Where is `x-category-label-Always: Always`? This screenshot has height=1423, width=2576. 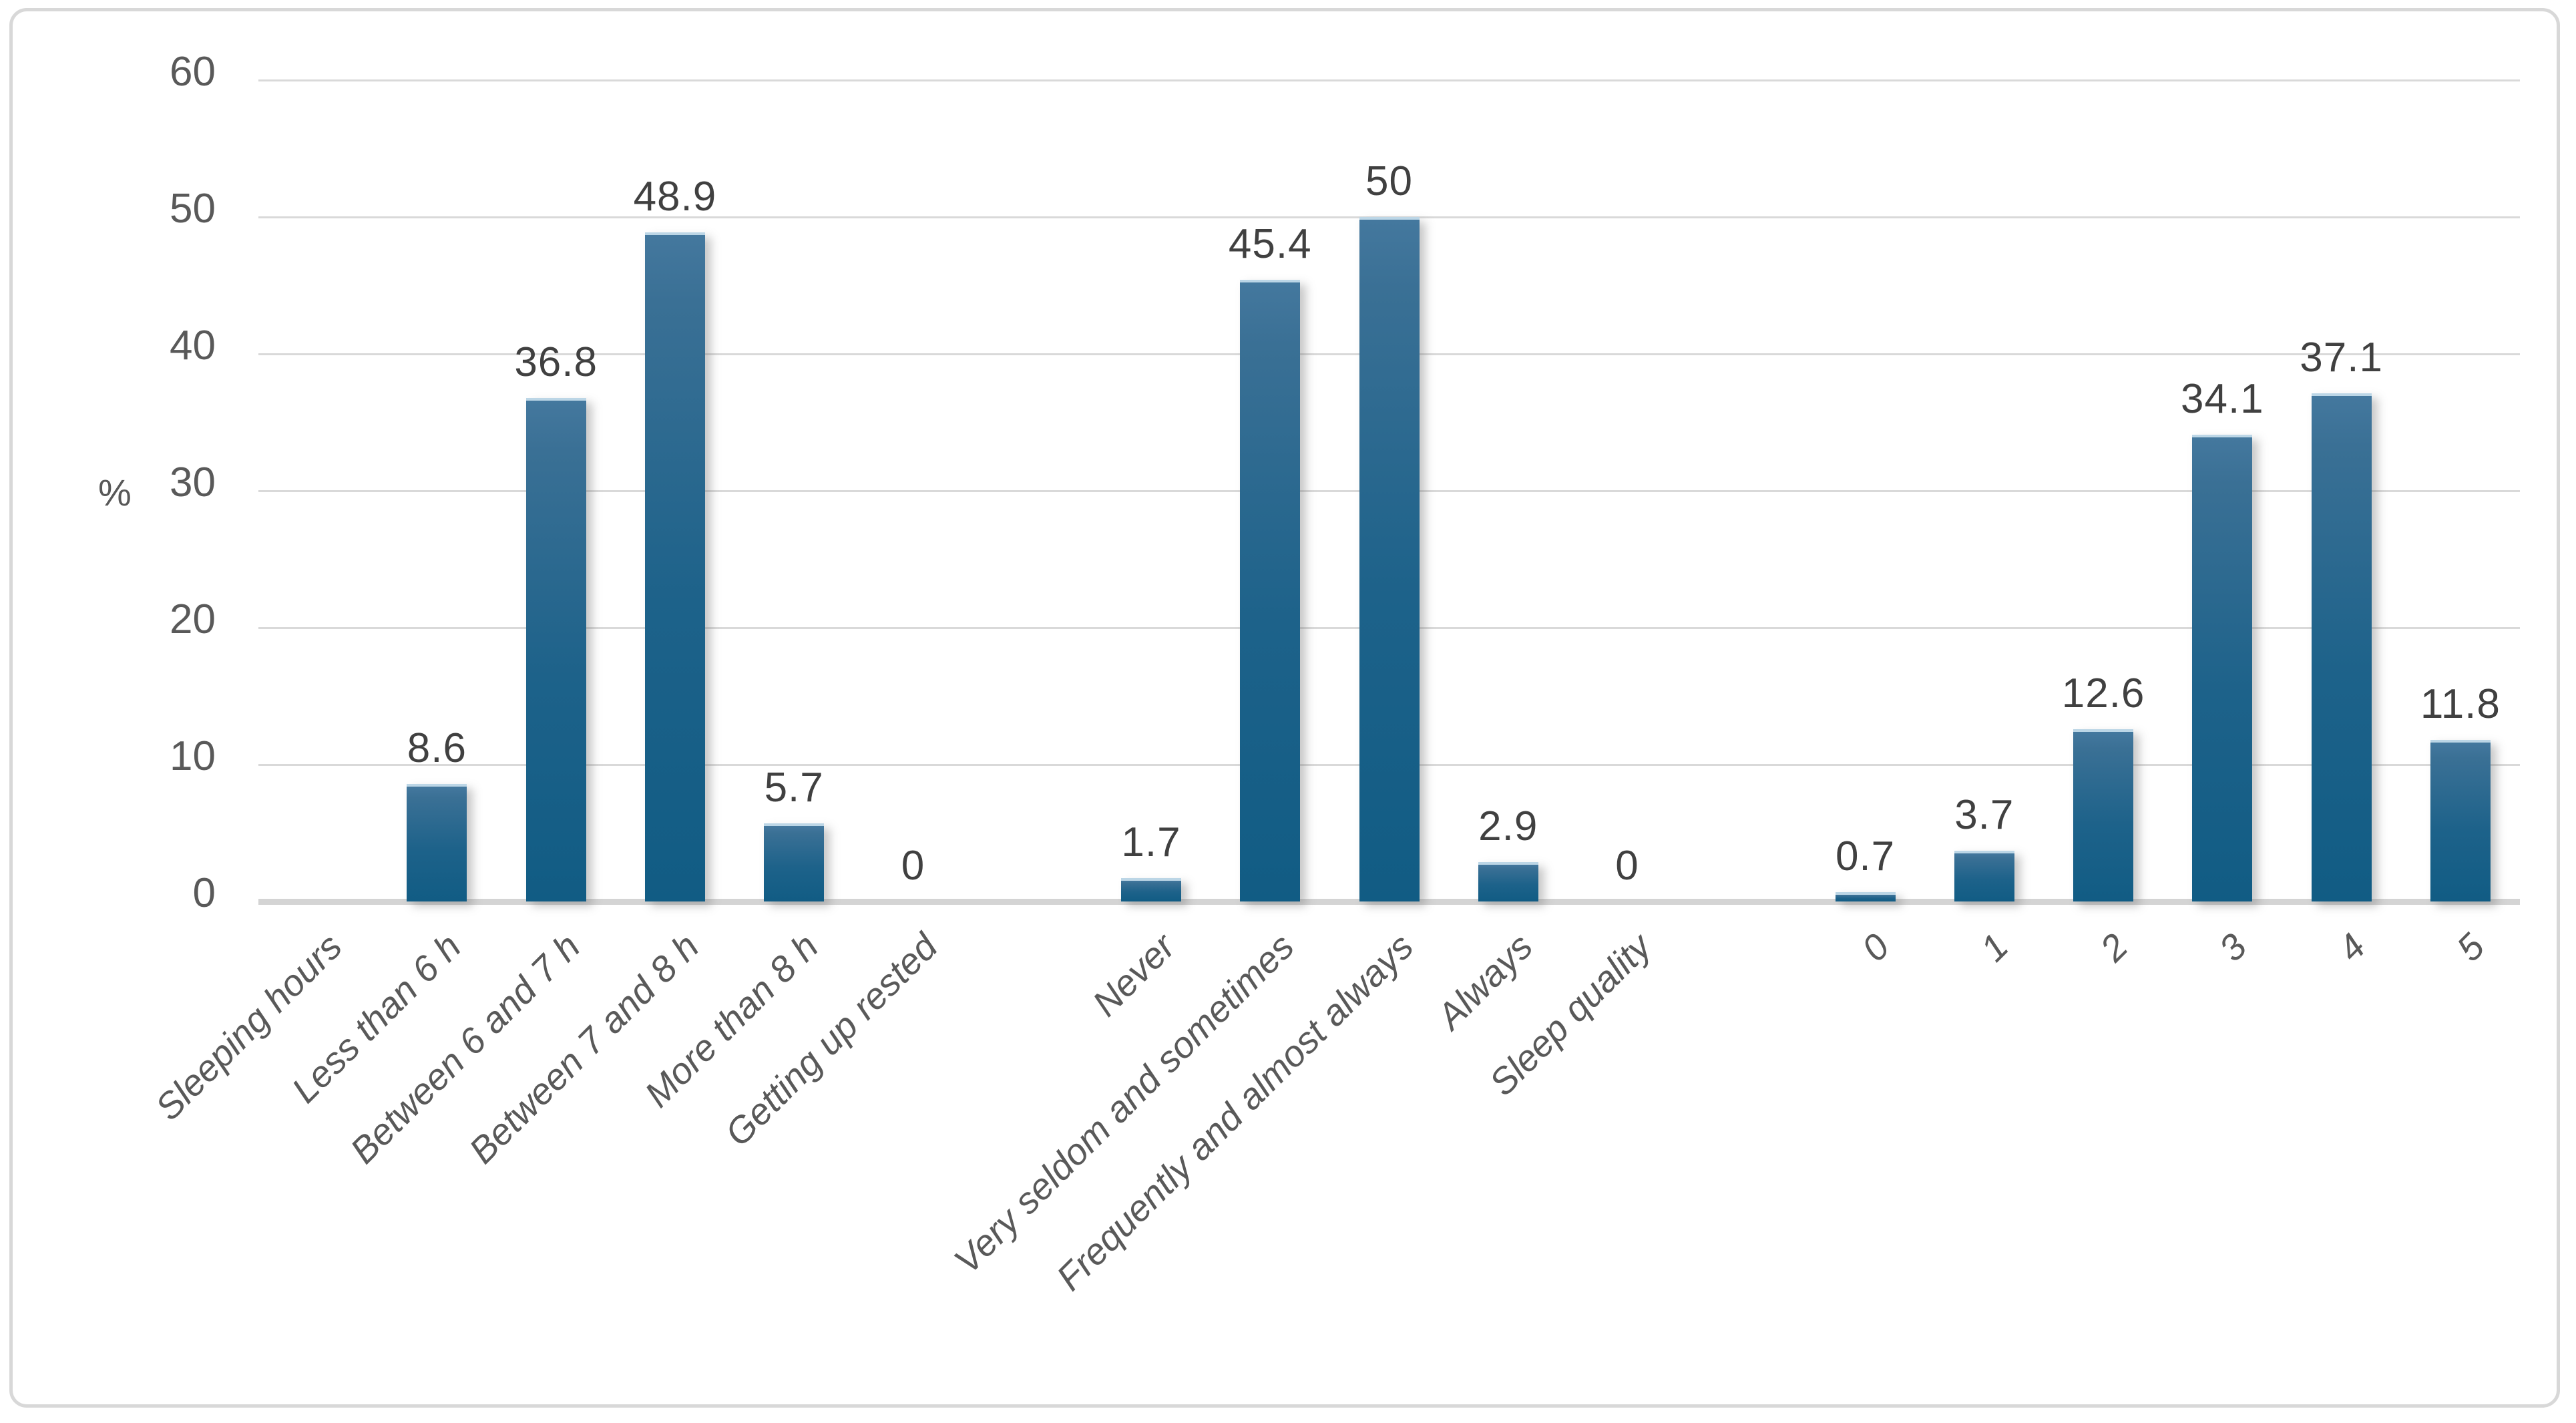 x-category-label-Always: Always is located at coordinates (1484, 982).